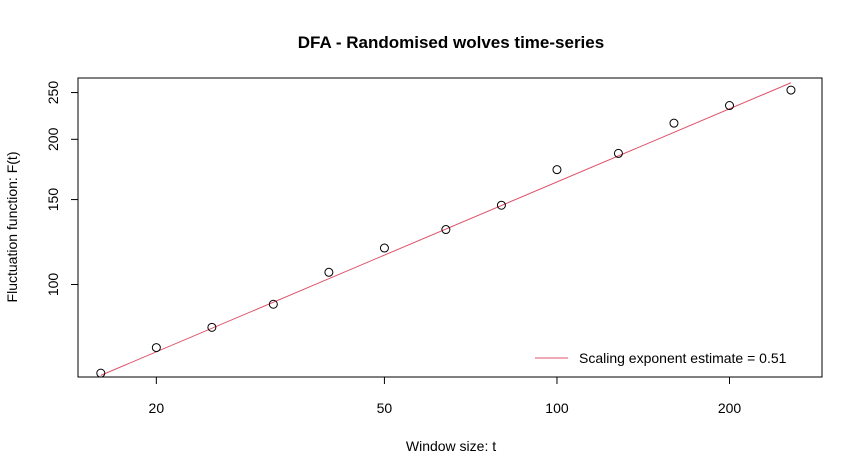 This screenshot has width=863, height=475. What do you see at coordinates (557, 408) in the screenshot?
I see `x-tick-label: 100` at bounding box center [557, 408].